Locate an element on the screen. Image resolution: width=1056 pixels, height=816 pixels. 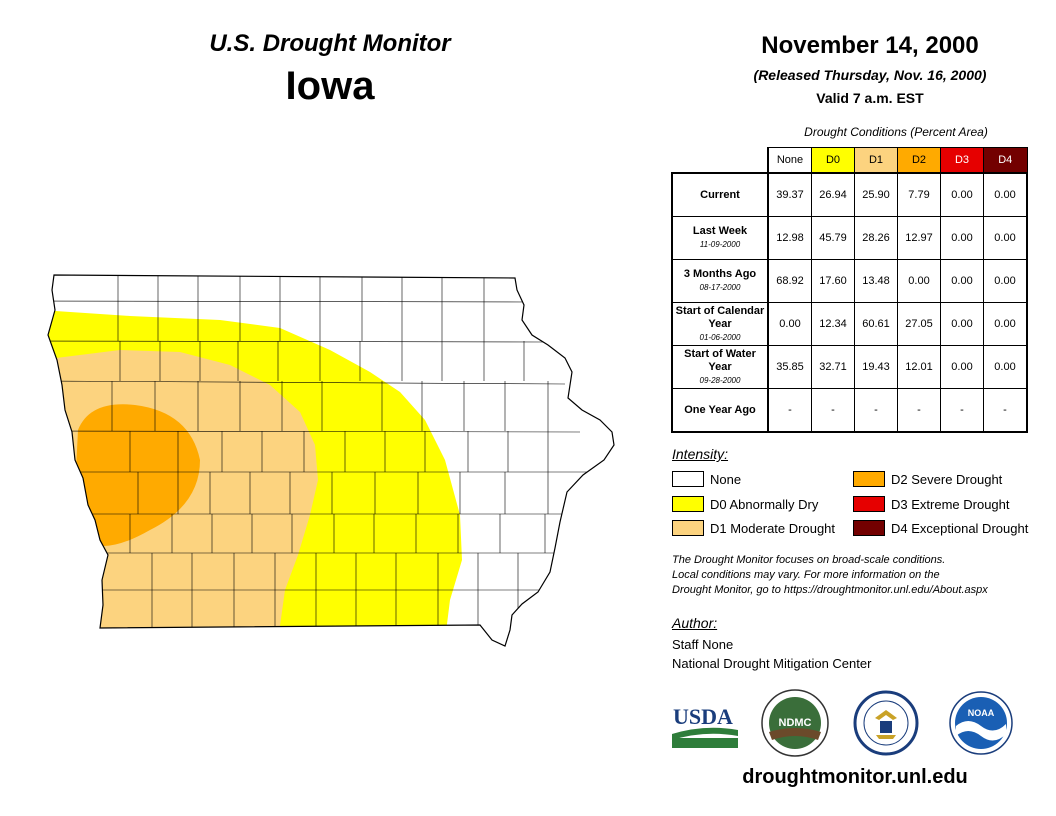
col-header-d1: D1 is located at coordinates (876, 160).